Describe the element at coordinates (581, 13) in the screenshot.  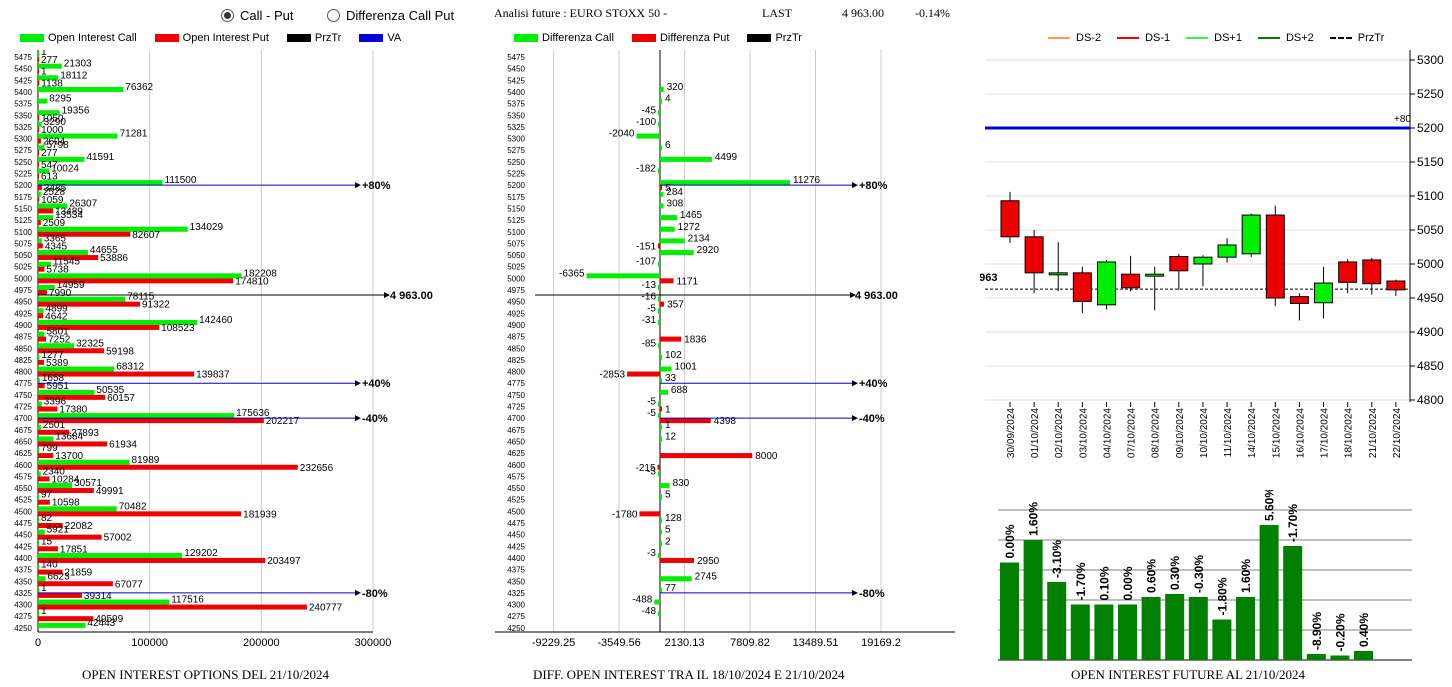
I see `page-title: Analisi future : EURO STOXX 50 -` at that location.